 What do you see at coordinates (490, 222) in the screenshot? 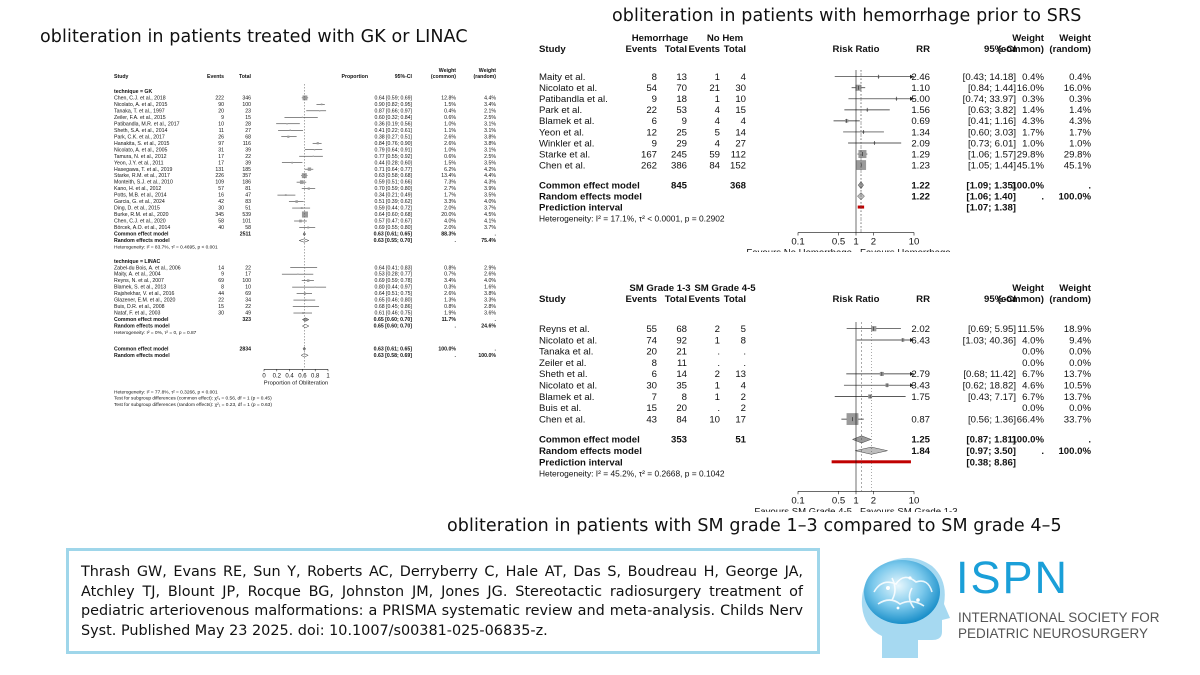
I see `study-row-weight-random: 4.1%` at bounding box center [490, 222].